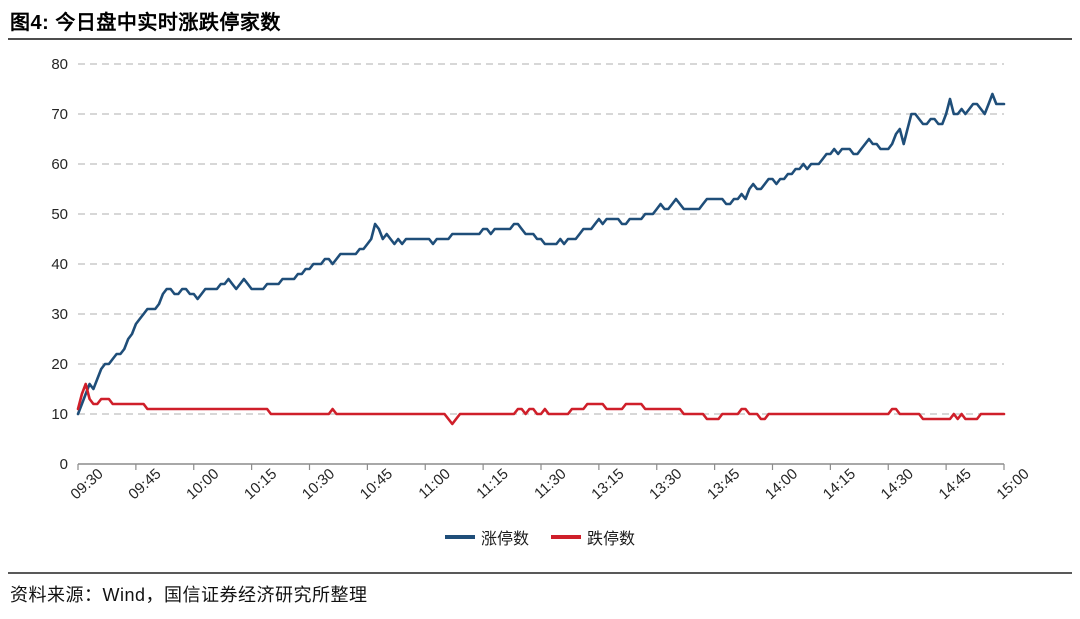 This screenshot has height=619, width=1080. What do you see at coordinates (897, 484) in the screenshot?
I see `x-tick-label: 14:30` at bounding box center [897, 484].